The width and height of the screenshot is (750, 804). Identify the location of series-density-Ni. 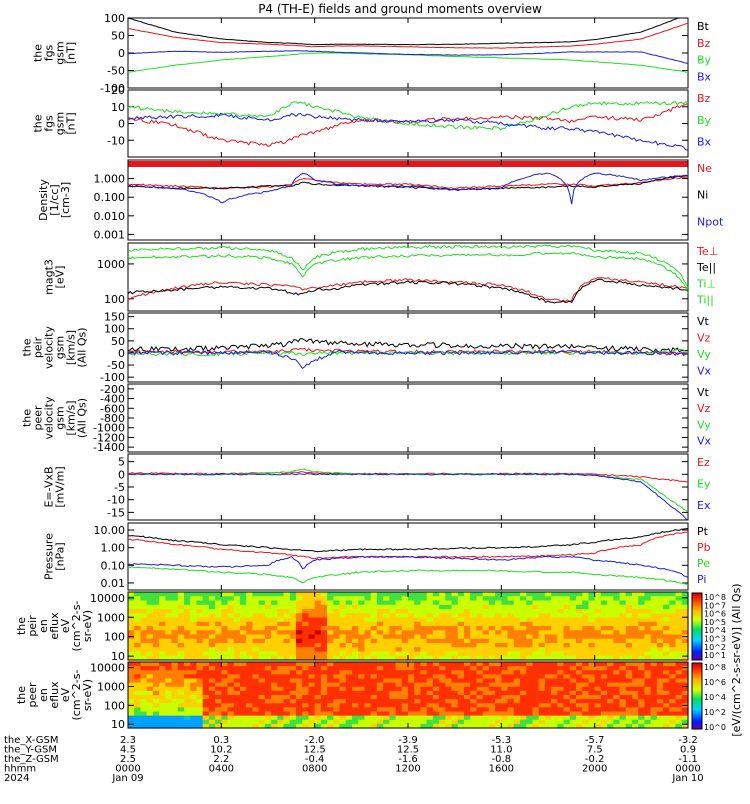
(408, 183).